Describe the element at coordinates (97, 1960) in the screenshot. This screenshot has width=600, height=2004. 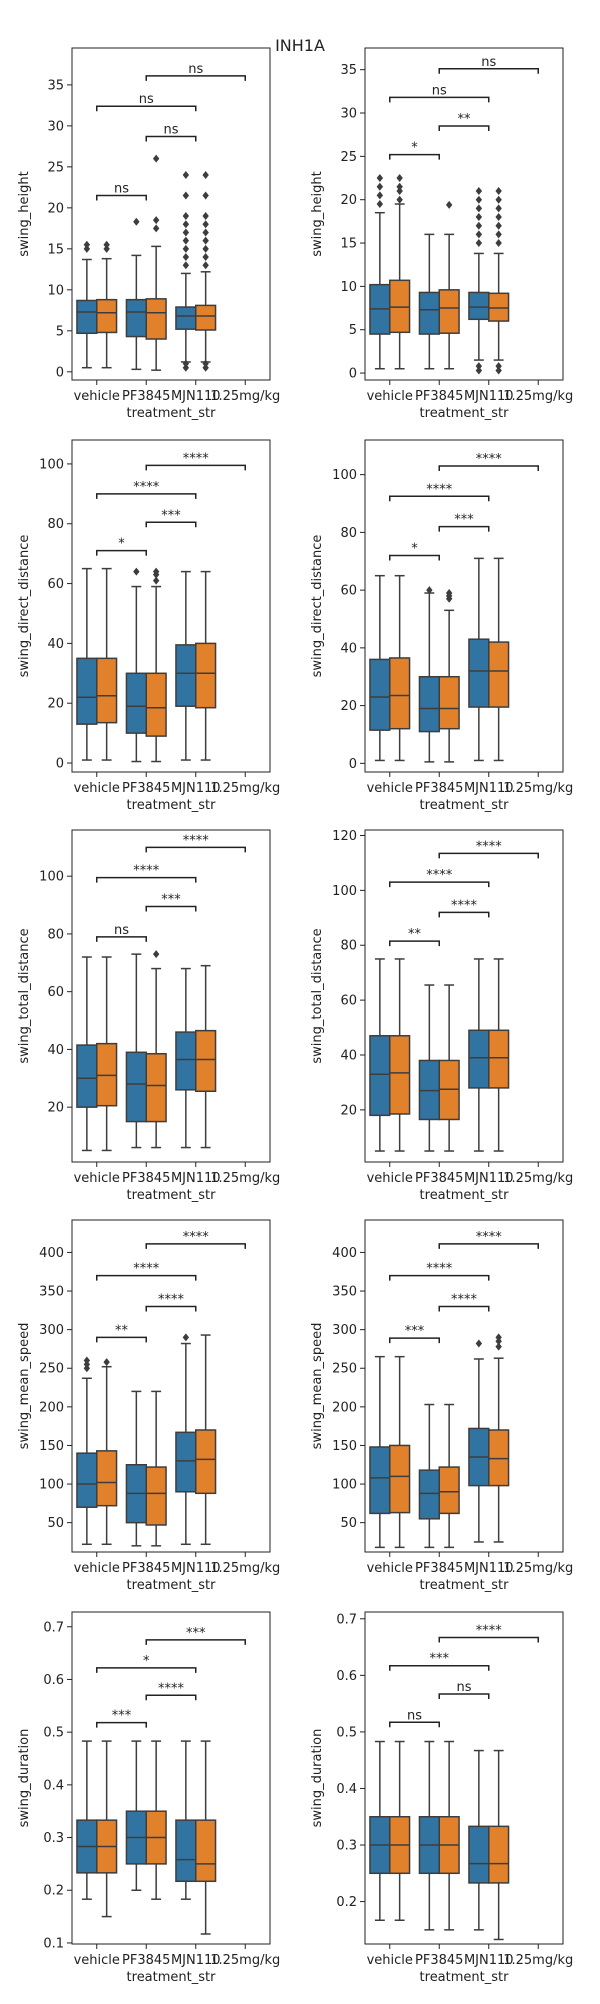
I see `x-tick-label: vehicle` at that location.